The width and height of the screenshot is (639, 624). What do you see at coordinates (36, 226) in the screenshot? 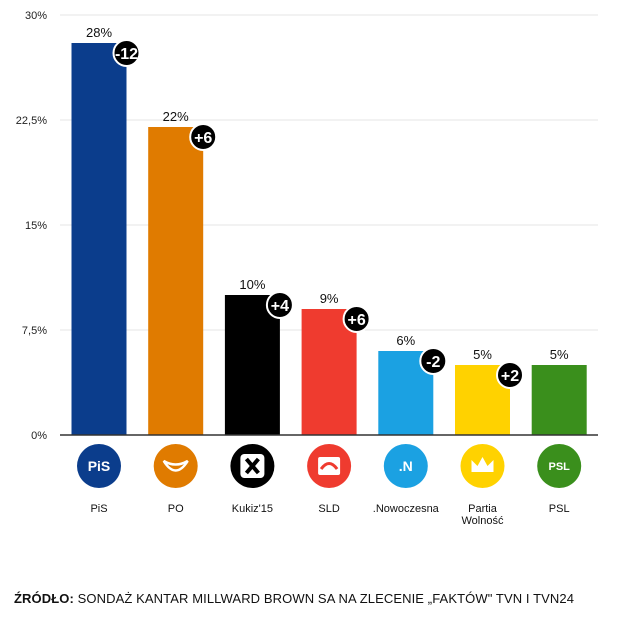
I see `y-tick-label: 15%` at bounding box center [36, 226].